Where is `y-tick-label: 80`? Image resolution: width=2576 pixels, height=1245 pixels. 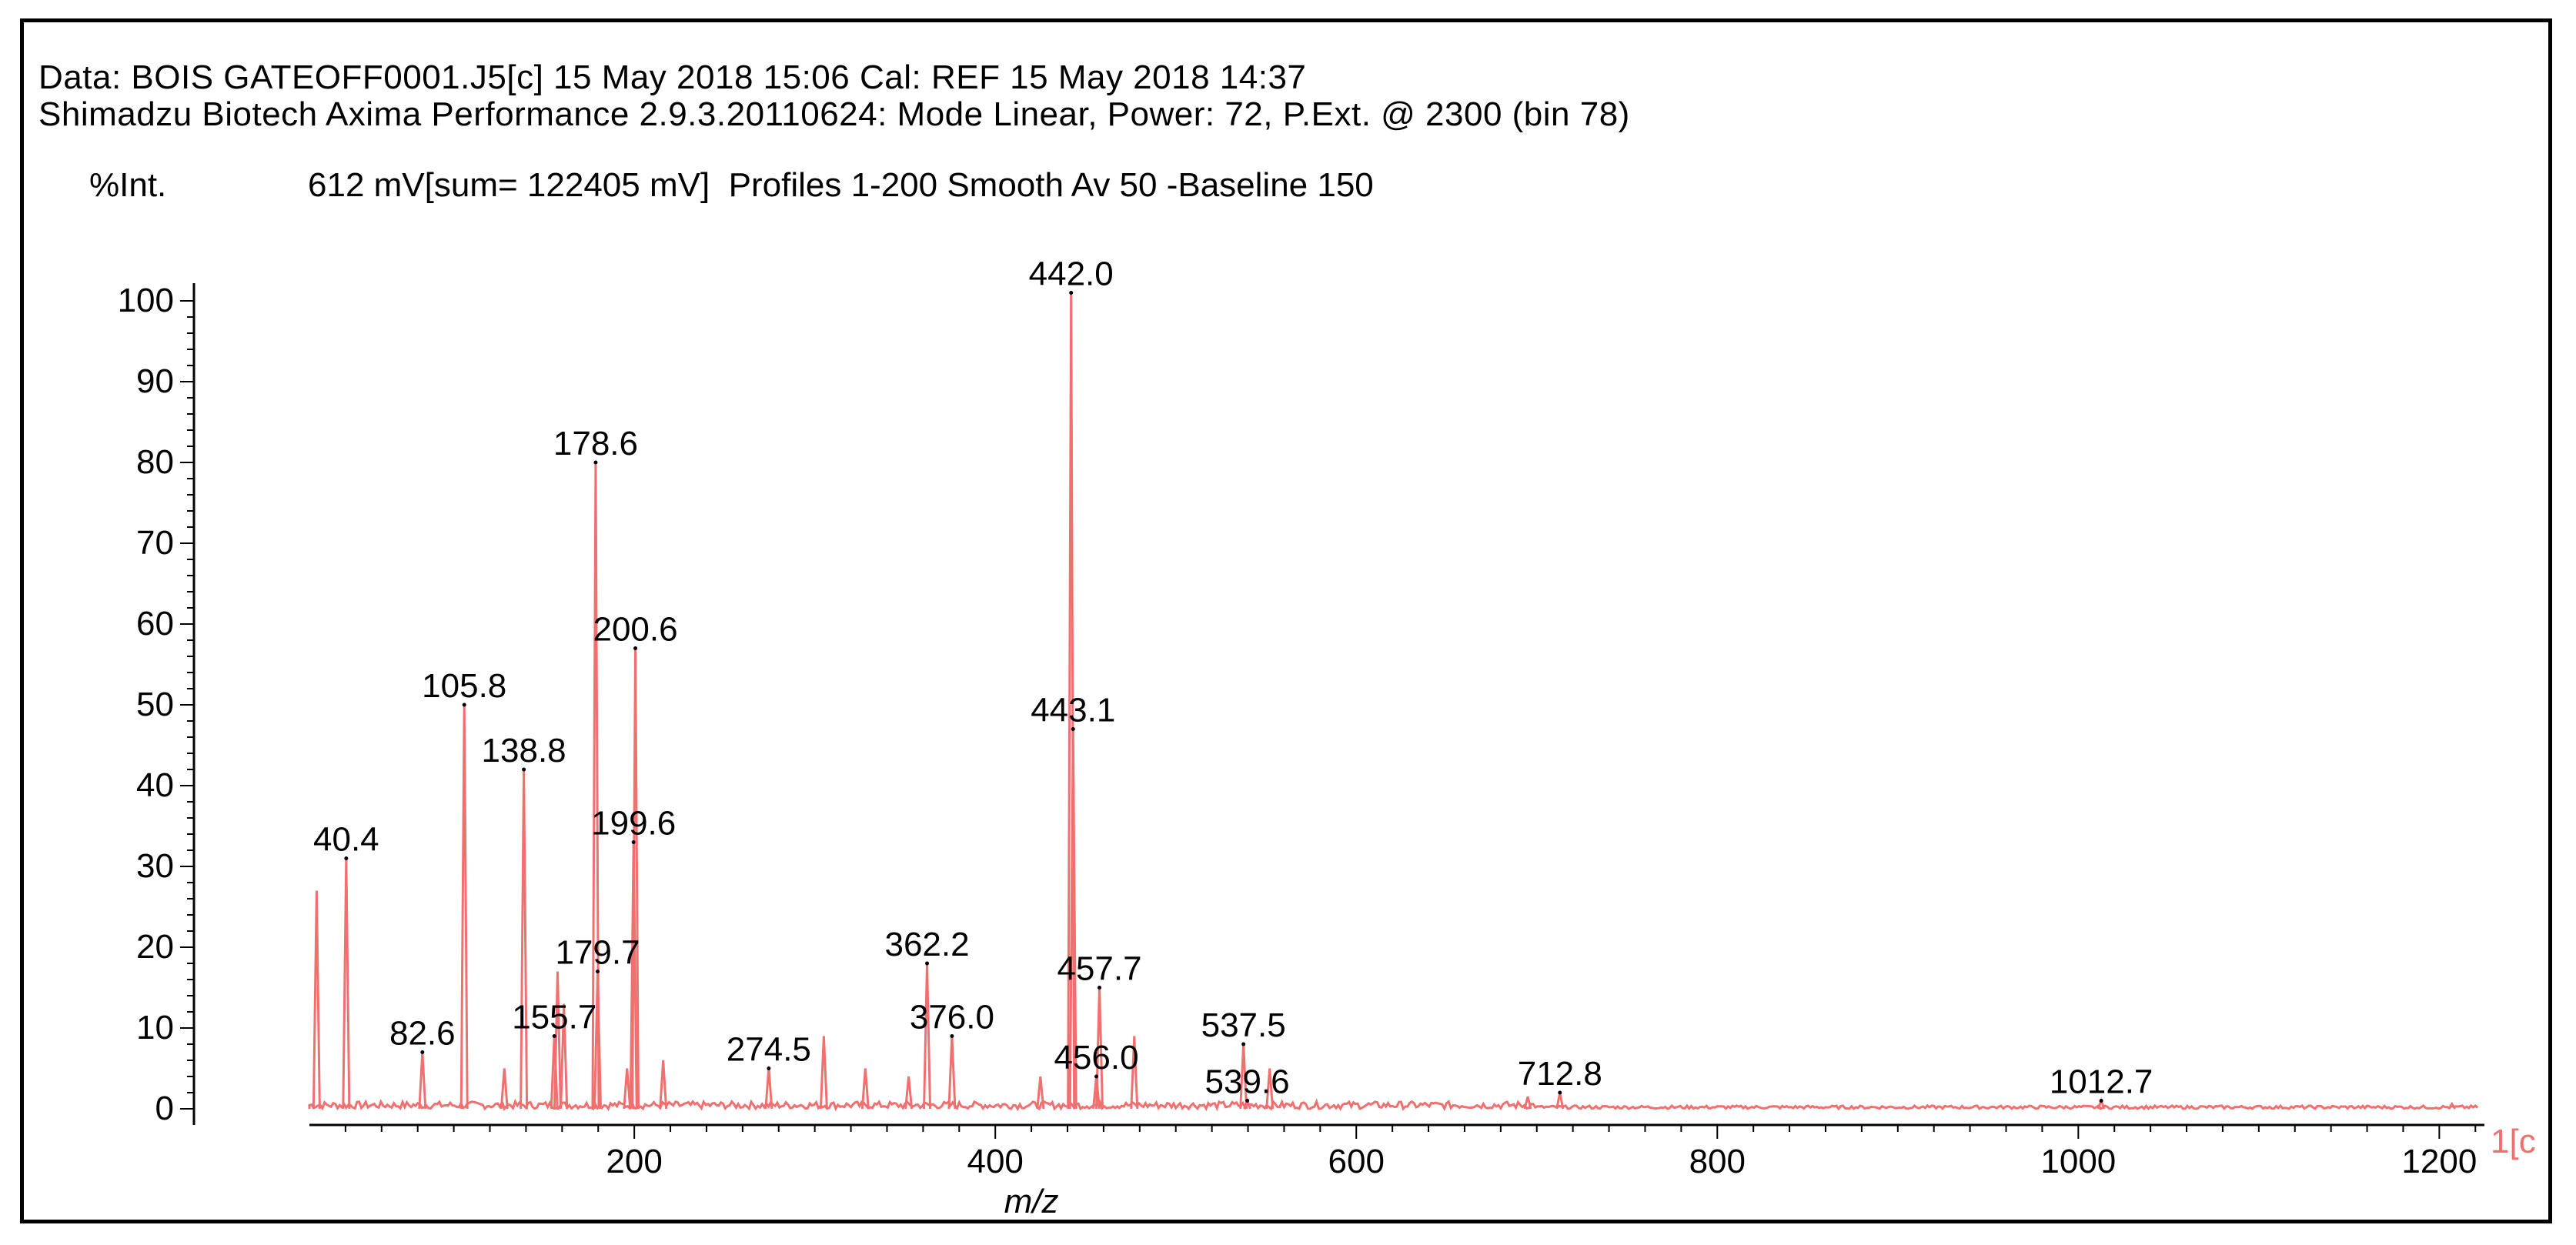 y-tick-label: 80 is located at coordinates (155, 462).